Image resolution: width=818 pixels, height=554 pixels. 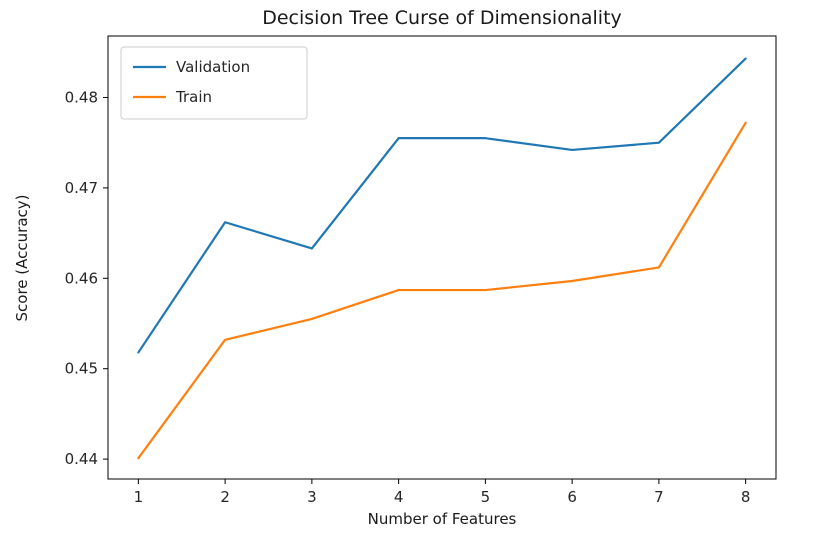 I want to click on x-tick-label: 6, so click(x=572, y=497).